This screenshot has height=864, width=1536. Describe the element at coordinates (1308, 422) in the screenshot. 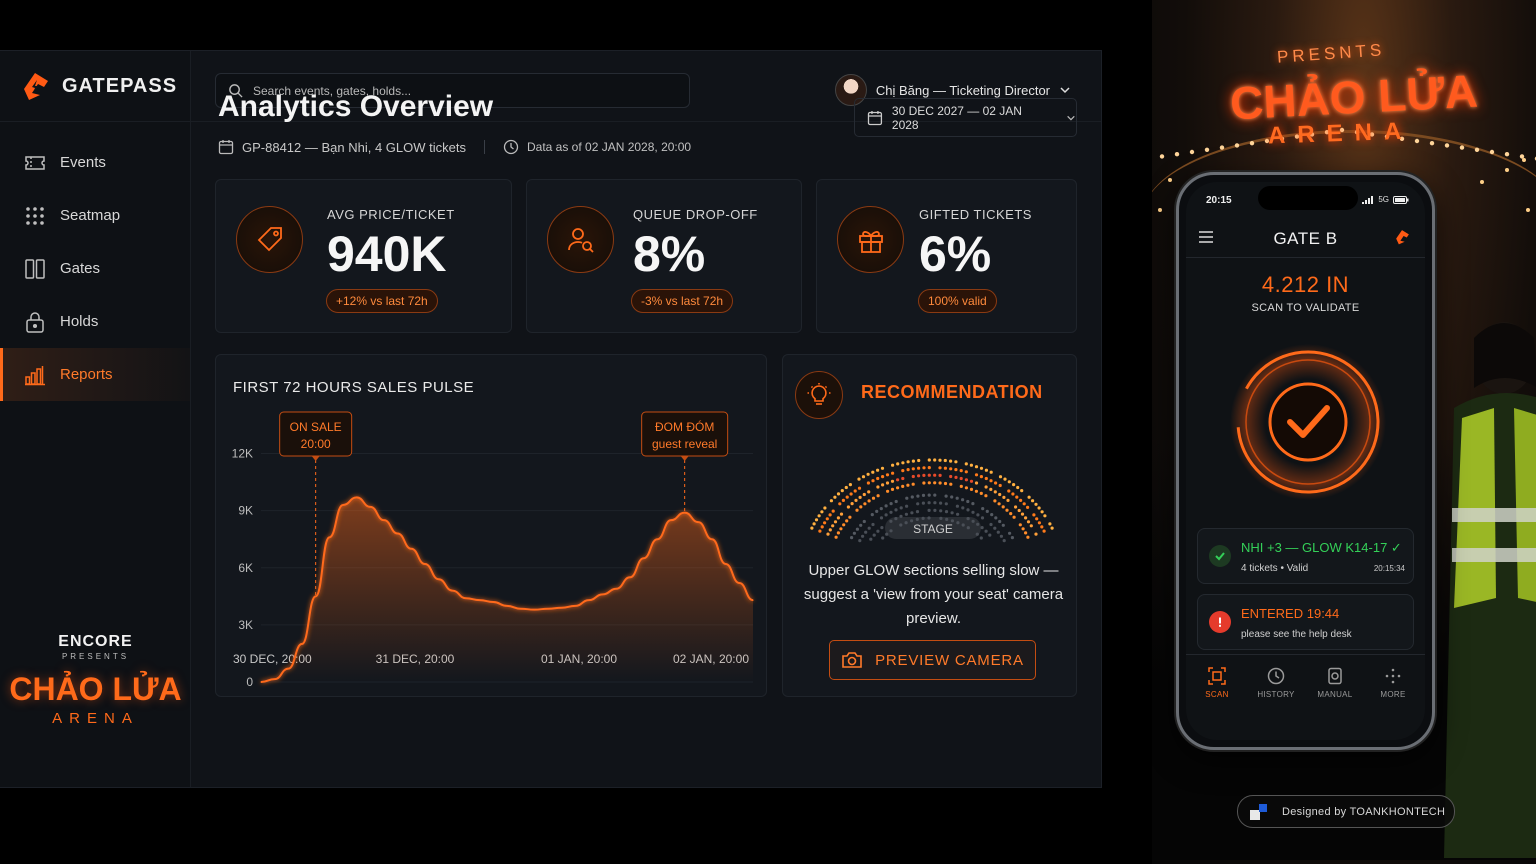

I see `scan-validate-button` at that location.